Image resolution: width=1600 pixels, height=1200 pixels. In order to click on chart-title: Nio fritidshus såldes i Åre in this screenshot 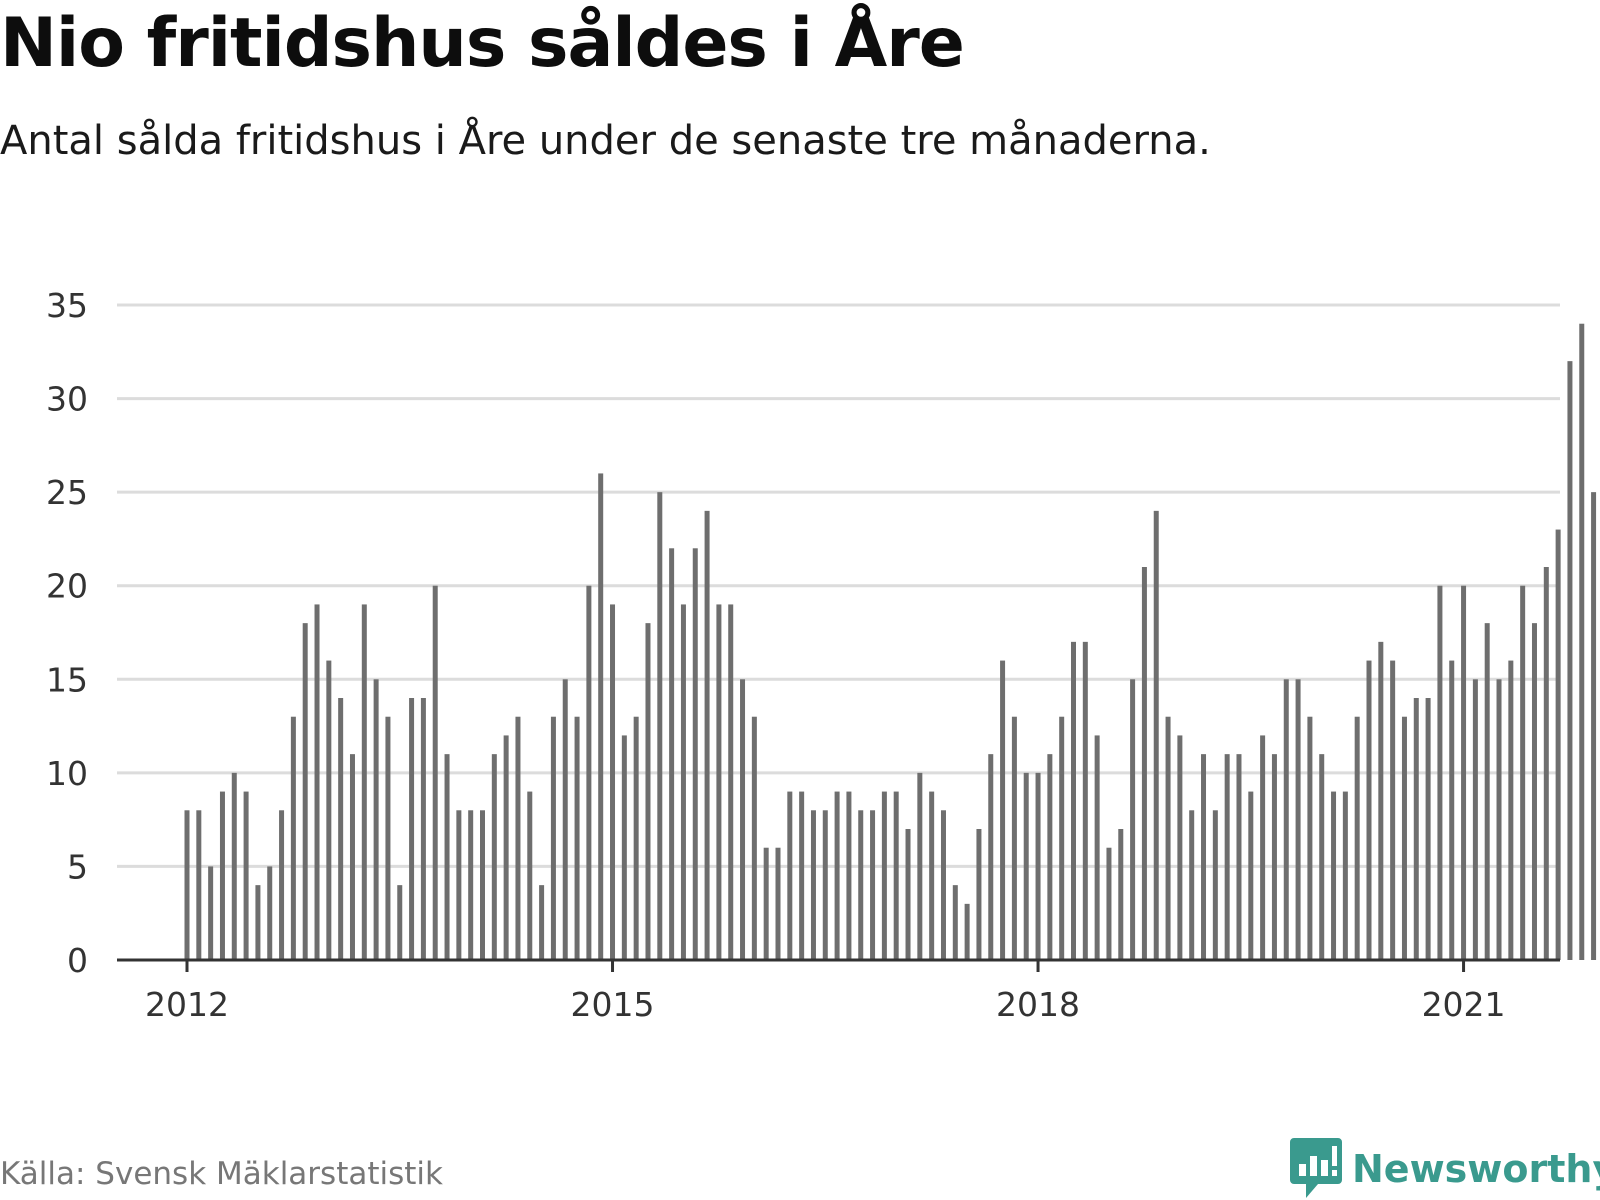, I will do `click(482, 43)`.